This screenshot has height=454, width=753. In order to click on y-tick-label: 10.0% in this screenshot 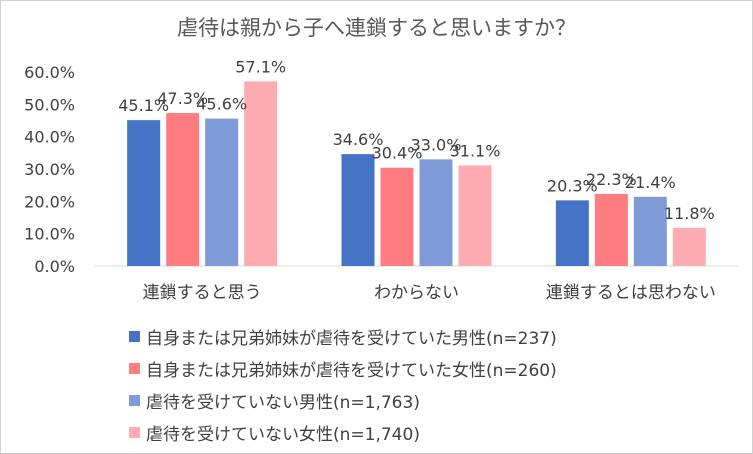, I will do `click(49, 234)`.